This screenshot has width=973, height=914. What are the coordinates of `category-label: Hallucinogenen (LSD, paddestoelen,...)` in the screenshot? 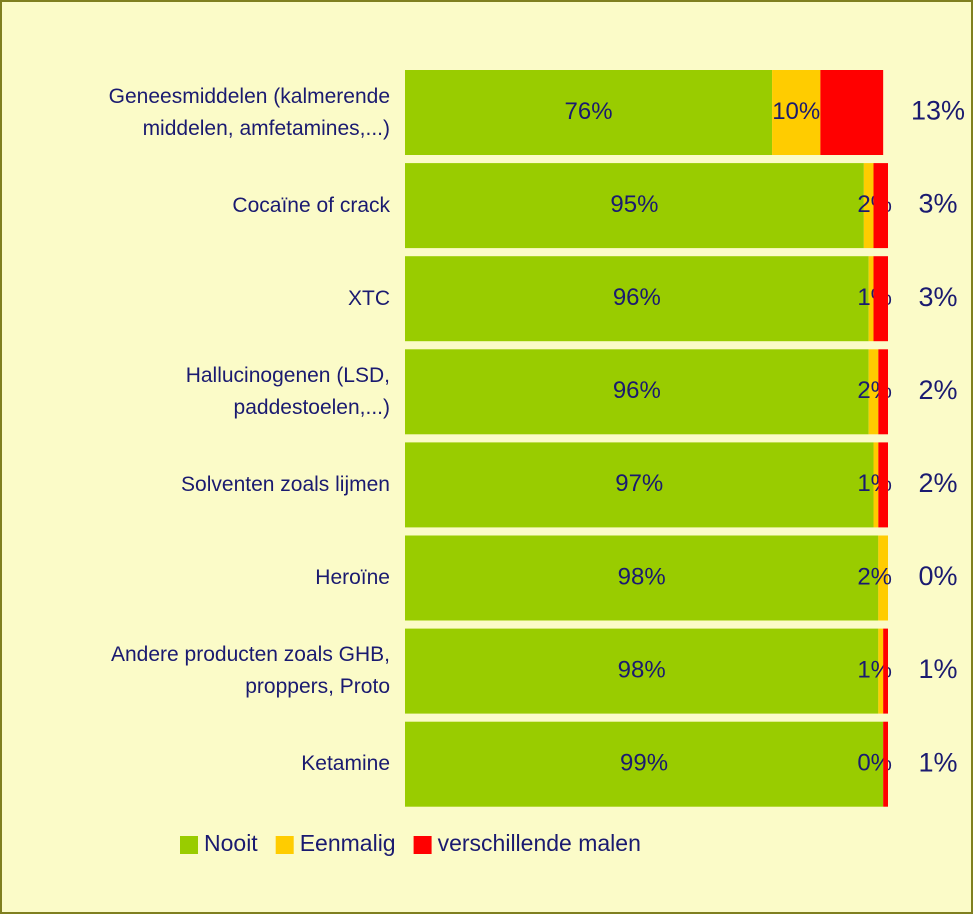 It's located at (287, 391).